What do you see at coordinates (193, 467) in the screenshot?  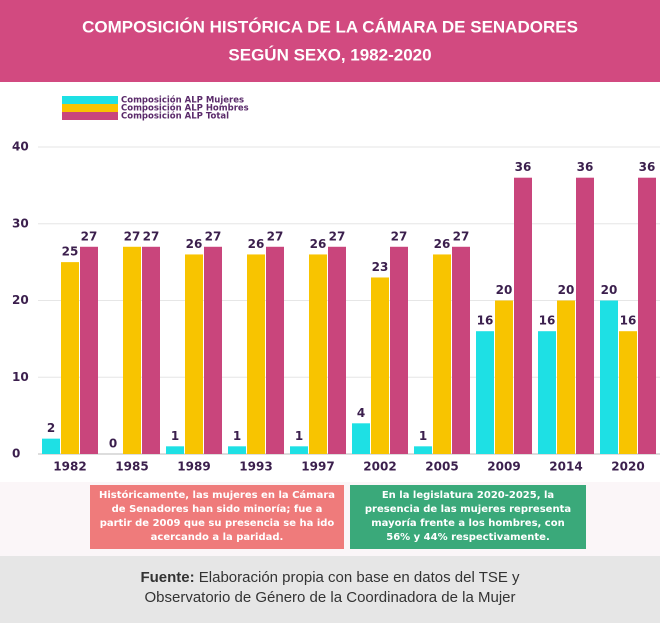 I see `x-tick-label: 1989` at bounding box center [193, 467].